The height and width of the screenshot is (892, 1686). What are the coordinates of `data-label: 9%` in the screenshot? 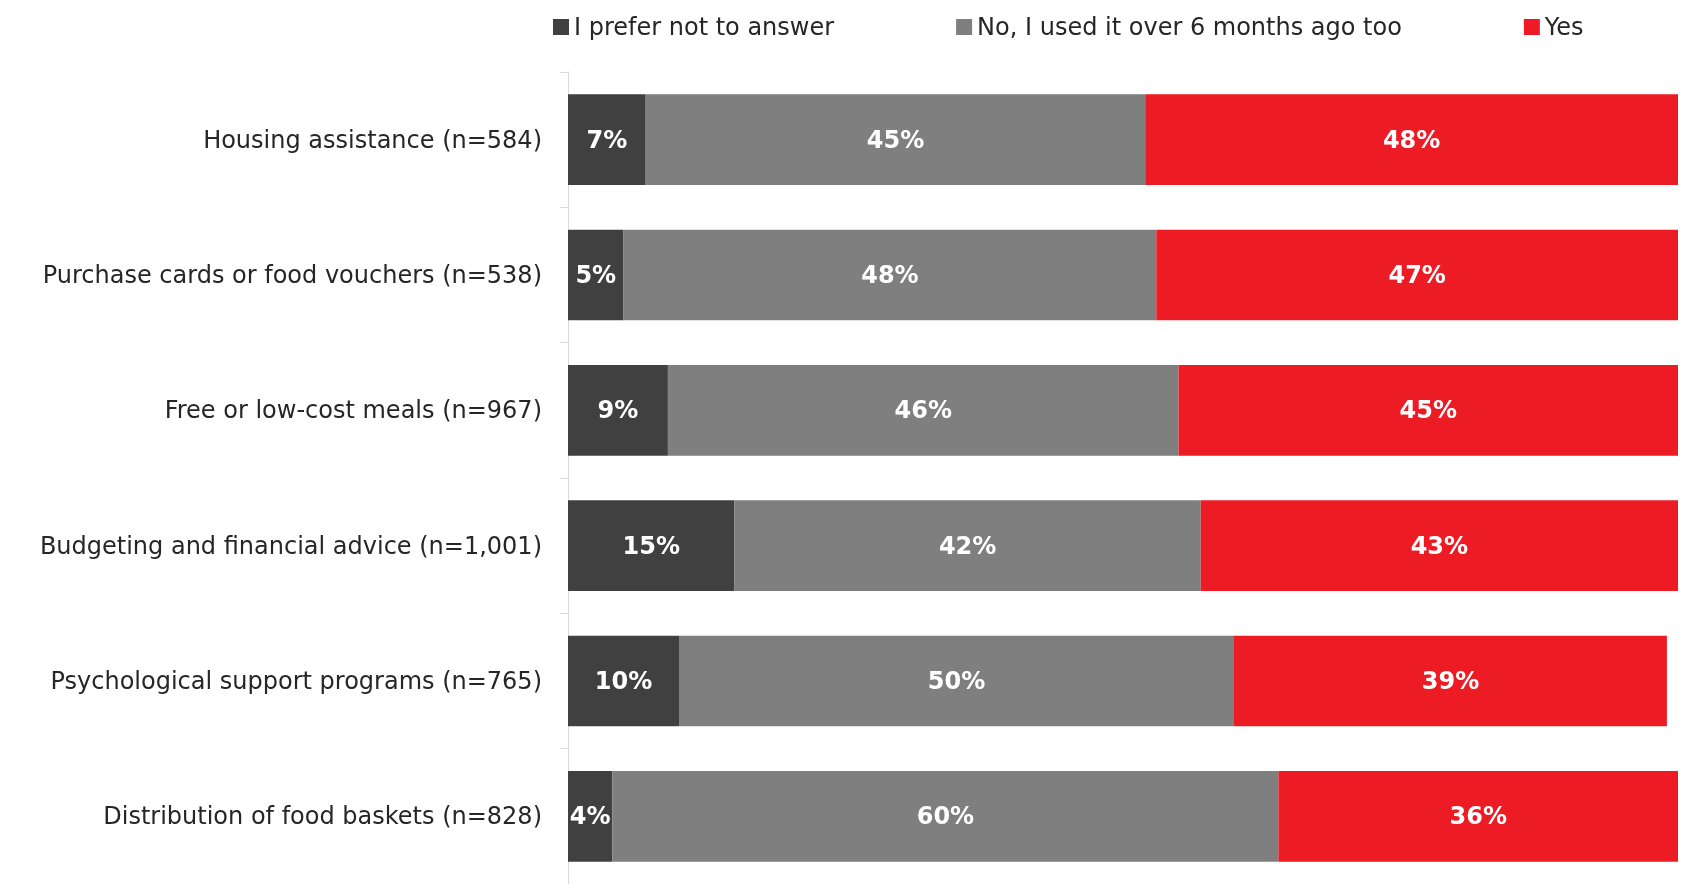 It's located at (618, 410).